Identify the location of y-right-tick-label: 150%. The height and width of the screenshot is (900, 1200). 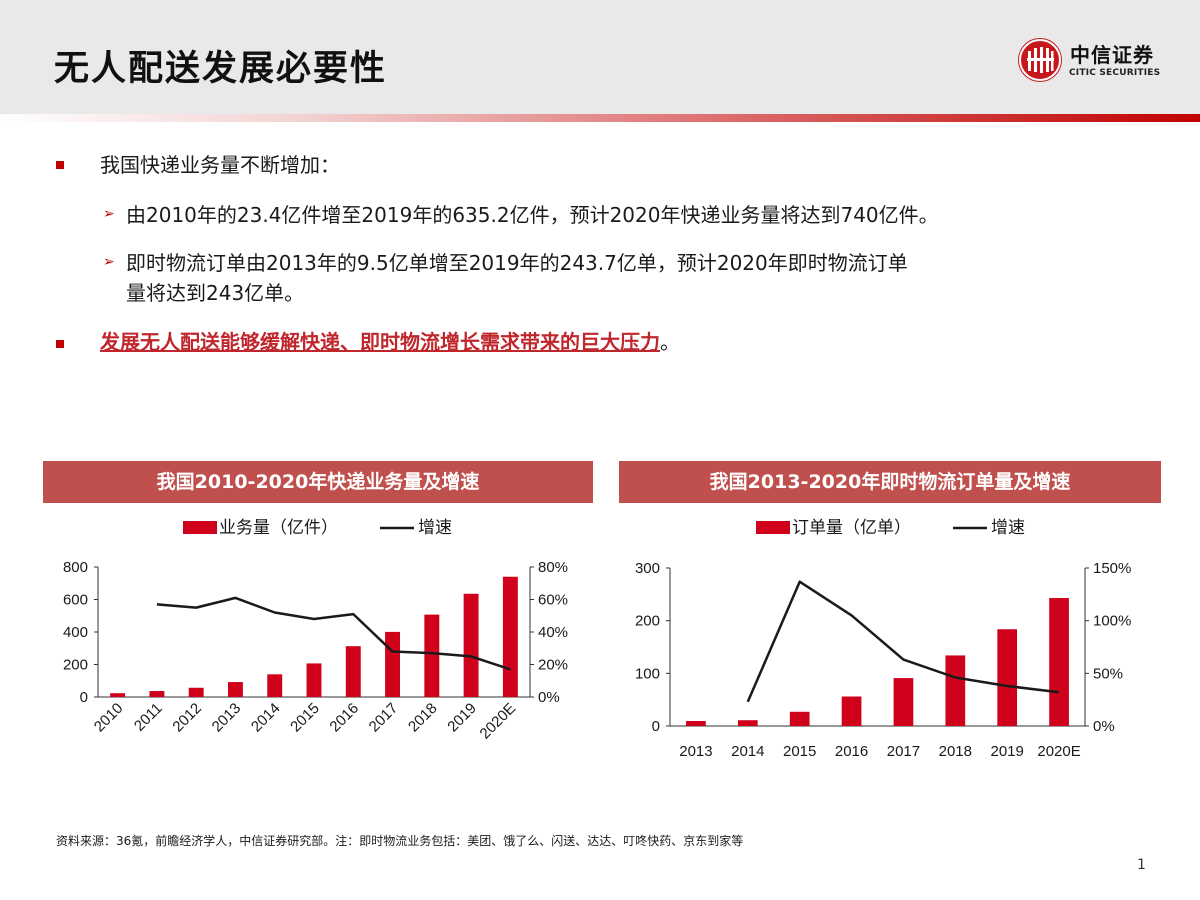
(1112, 568).